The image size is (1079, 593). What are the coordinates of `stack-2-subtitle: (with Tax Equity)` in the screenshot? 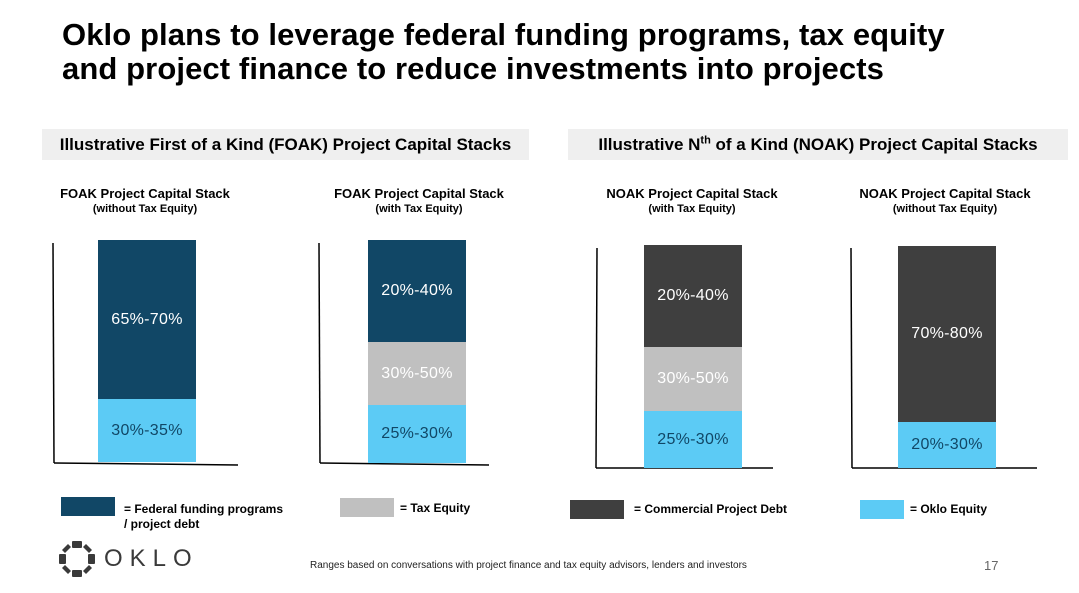 It's located at (419, 209).